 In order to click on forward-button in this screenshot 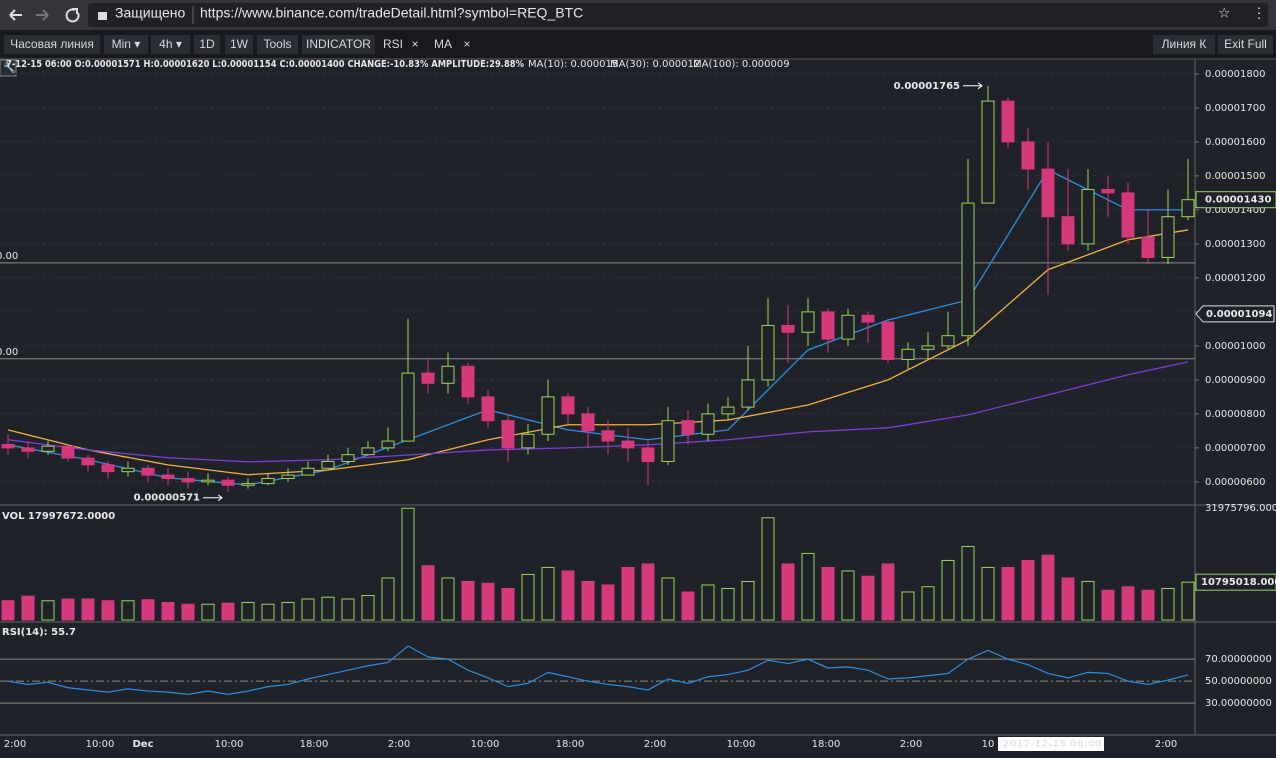, I will do `click(42, 15)`.